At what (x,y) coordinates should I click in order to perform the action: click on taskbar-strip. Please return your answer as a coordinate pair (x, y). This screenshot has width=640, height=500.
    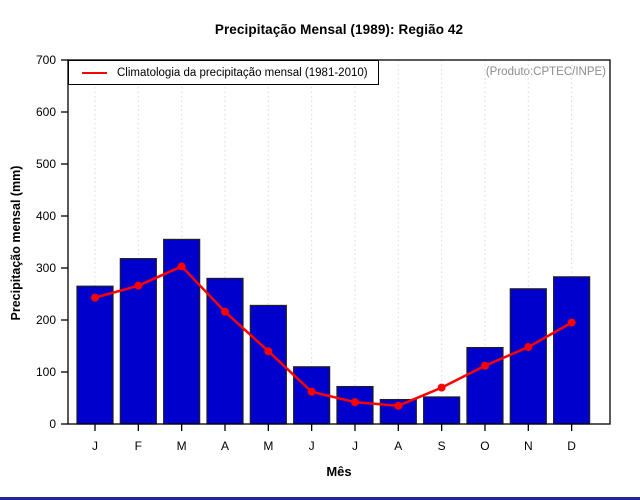
    Looking at the image, I should click on (320, 498).